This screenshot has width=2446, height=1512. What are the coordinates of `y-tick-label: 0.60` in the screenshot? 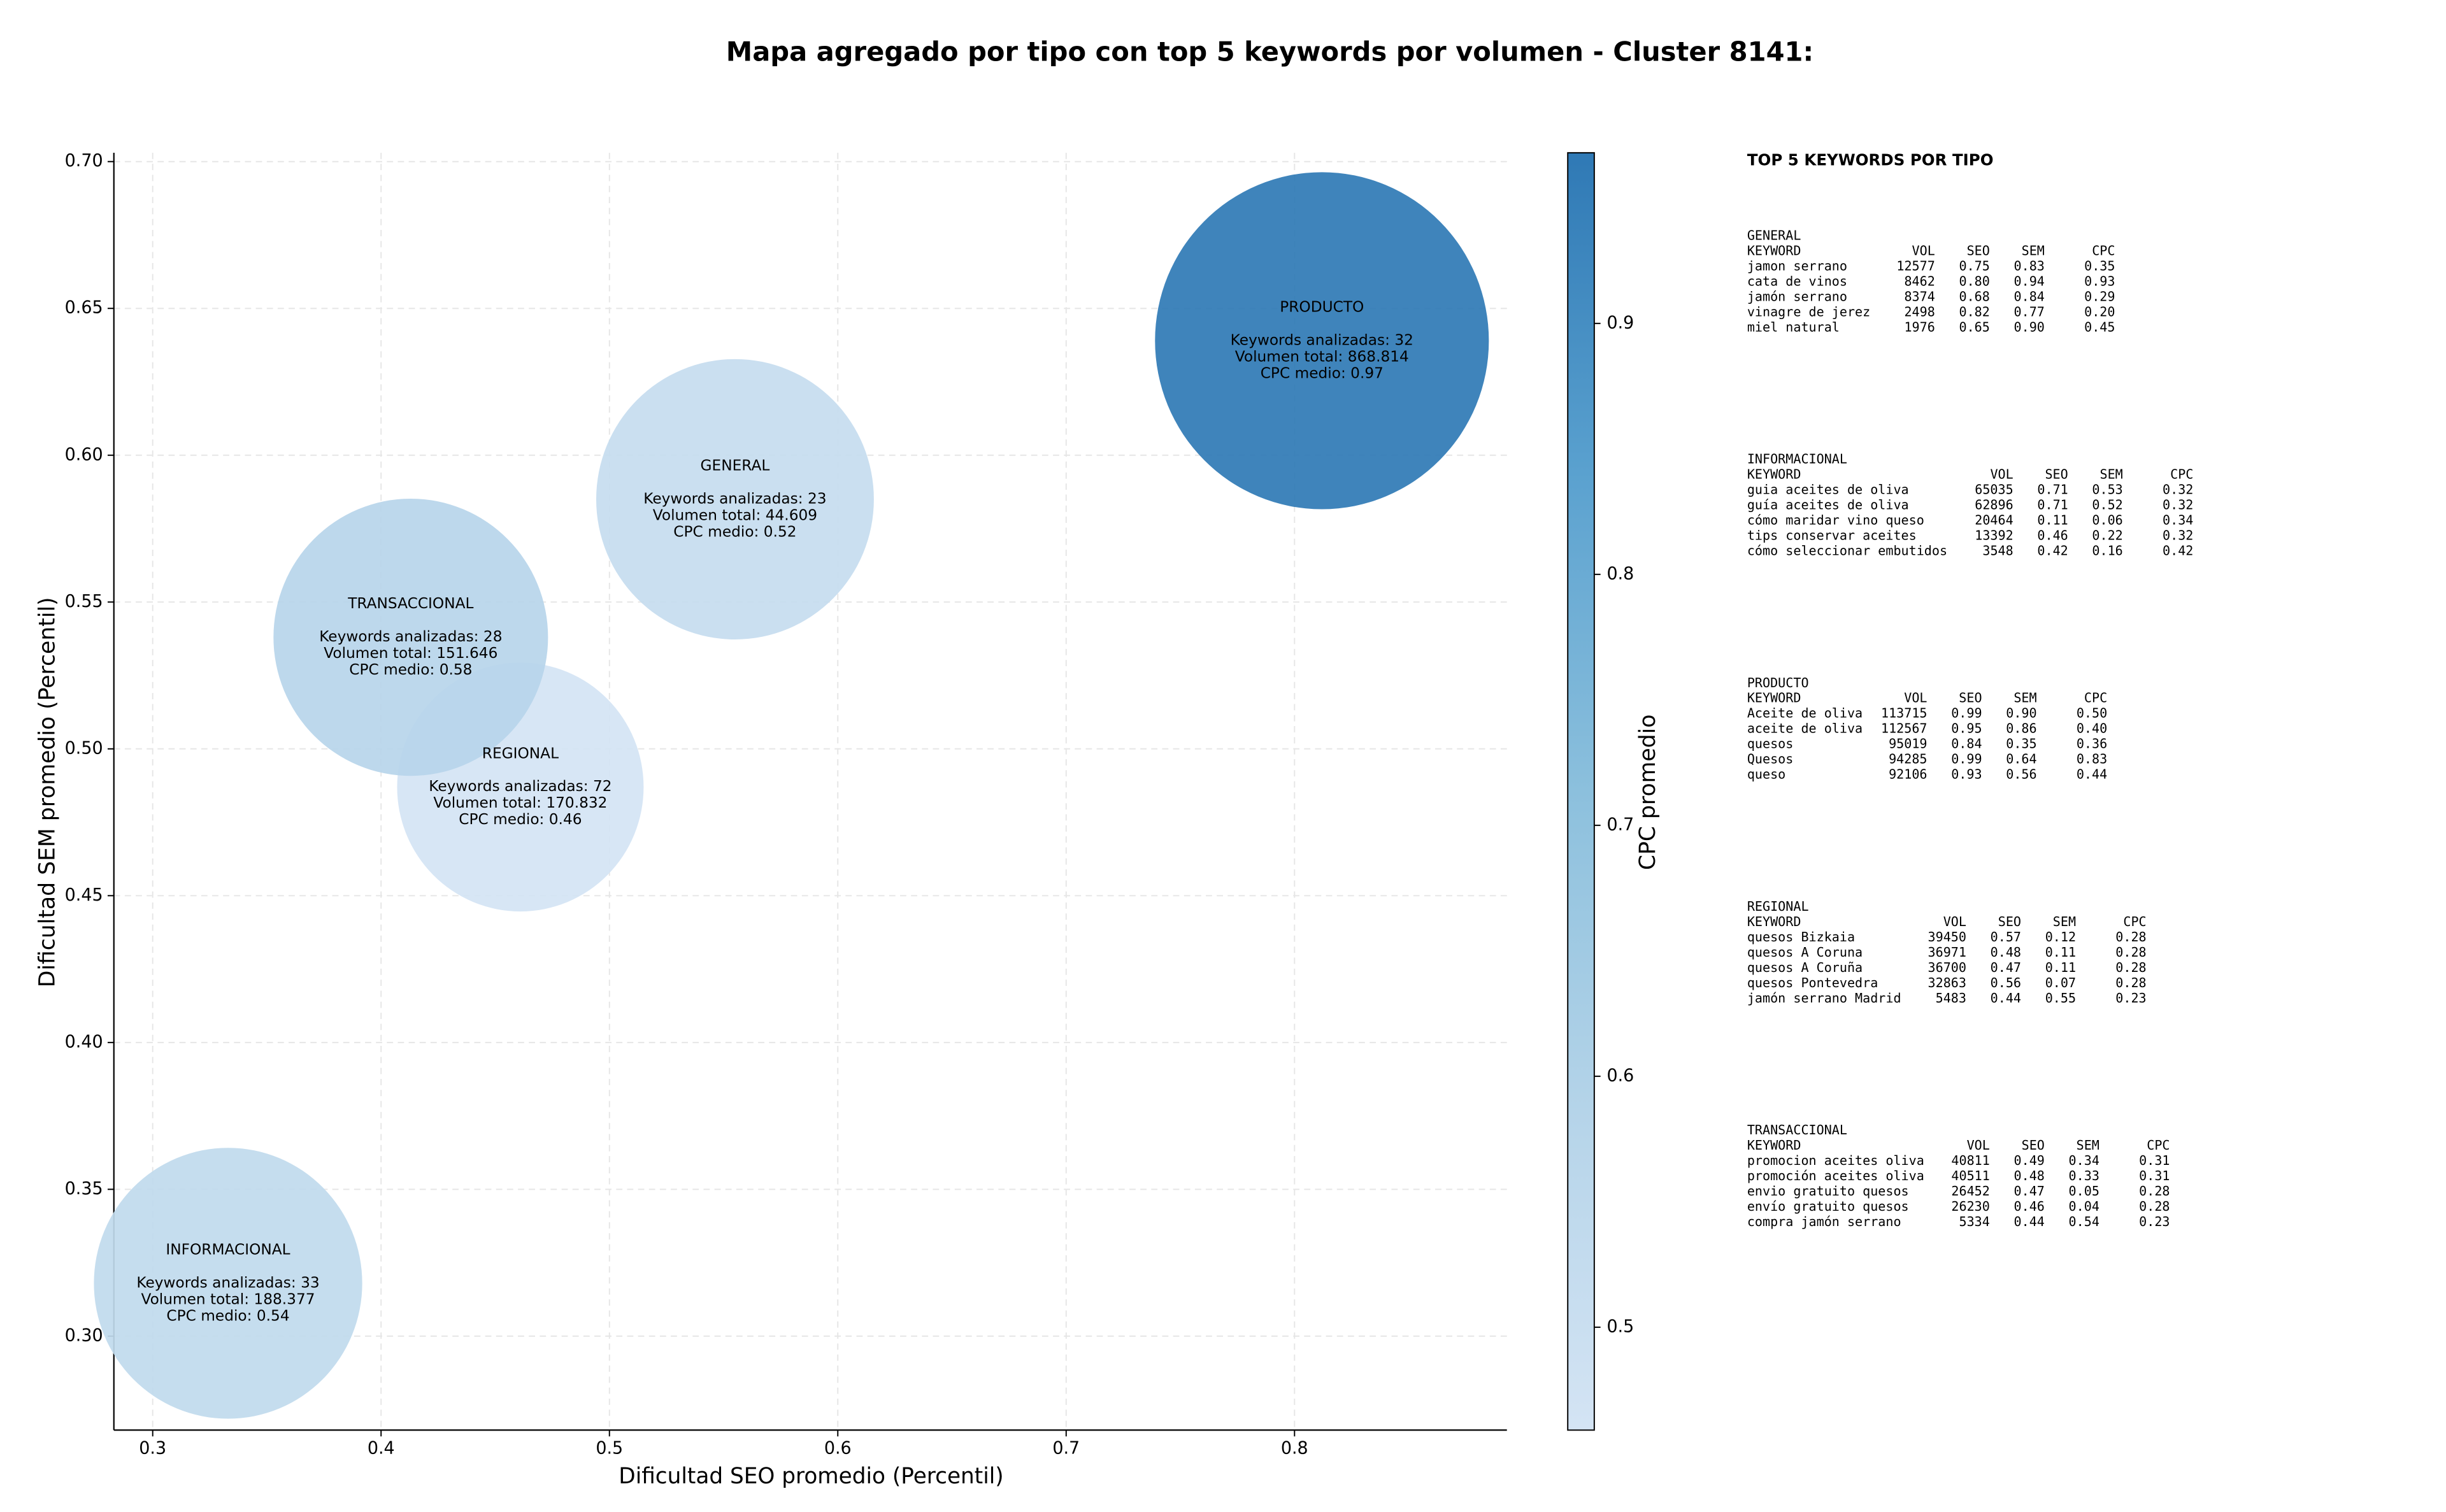 It's located at (84, 454).